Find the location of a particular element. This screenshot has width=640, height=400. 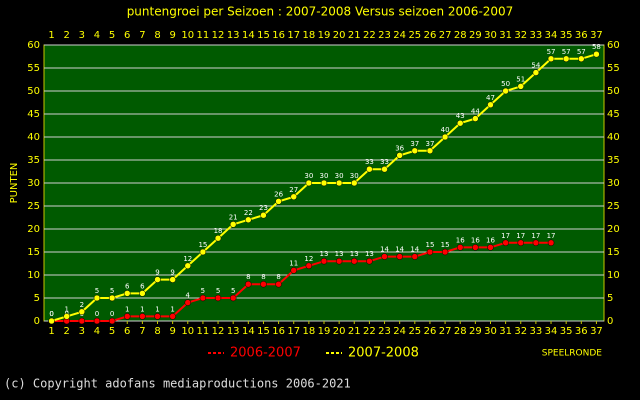

y2-tick-label: 35 is located at coordinates (613, 160).